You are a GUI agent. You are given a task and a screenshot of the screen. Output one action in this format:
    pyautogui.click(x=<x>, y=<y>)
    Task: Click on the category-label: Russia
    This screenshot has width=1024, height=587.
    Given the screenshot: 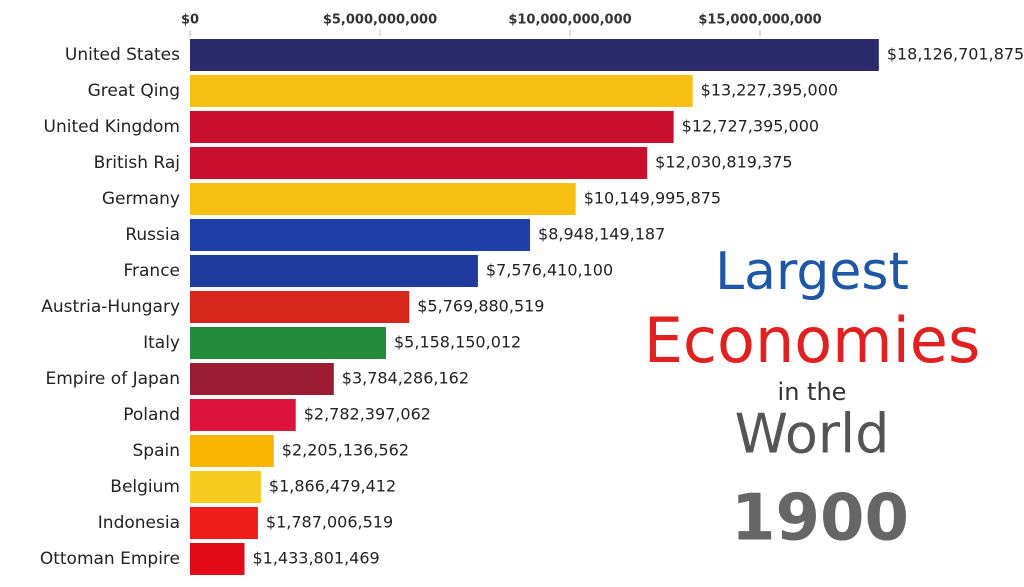 What is the action you would take?
    pyautogui.click(x=152, y=235)
    